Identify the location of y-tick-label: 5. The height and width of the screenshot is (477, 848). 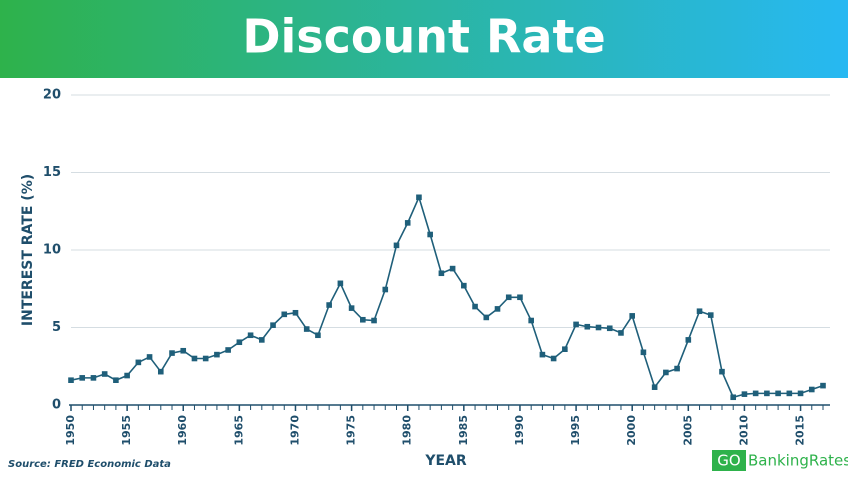
(56, 327).